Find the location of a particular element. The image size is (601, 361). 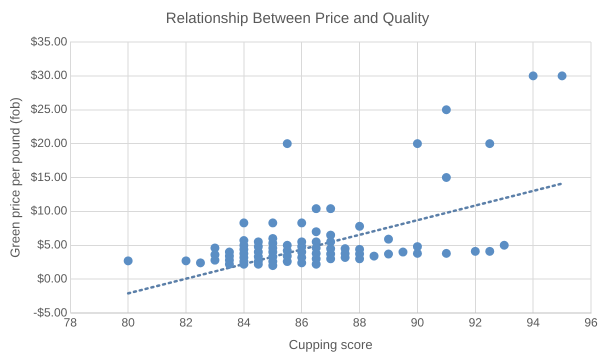

x-tick-label: 88 is located at coordinates (359, 323).